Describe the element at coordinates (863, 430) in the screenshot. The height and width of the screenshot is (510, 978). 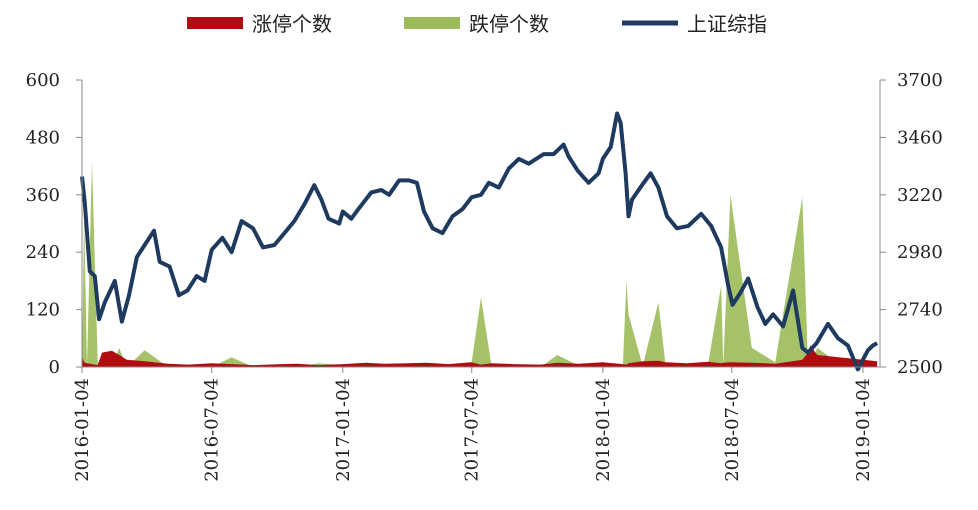
I see `x-tick-label: 2019-01-04` at that location.